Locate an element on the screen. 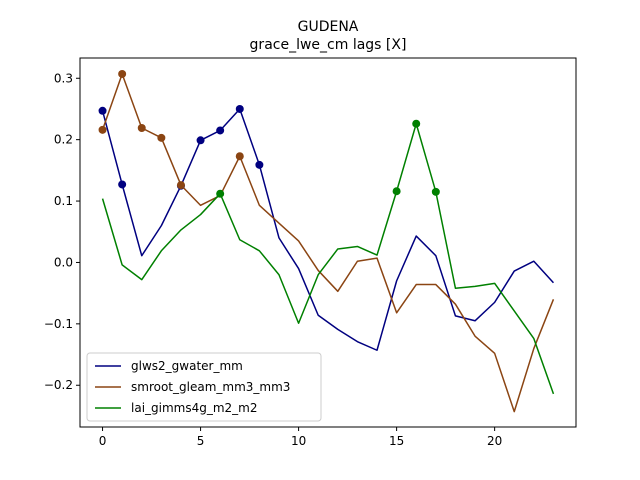  y-tick-label: 0.1 is located at coordinates (63, 201).